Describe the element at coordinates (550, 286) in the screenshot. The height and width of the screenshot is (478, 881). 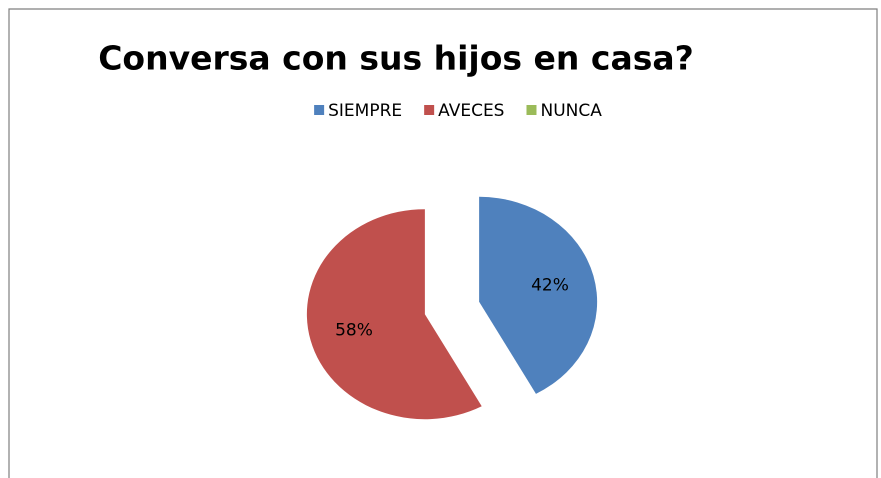
I see `data-label: 42%` at that location.